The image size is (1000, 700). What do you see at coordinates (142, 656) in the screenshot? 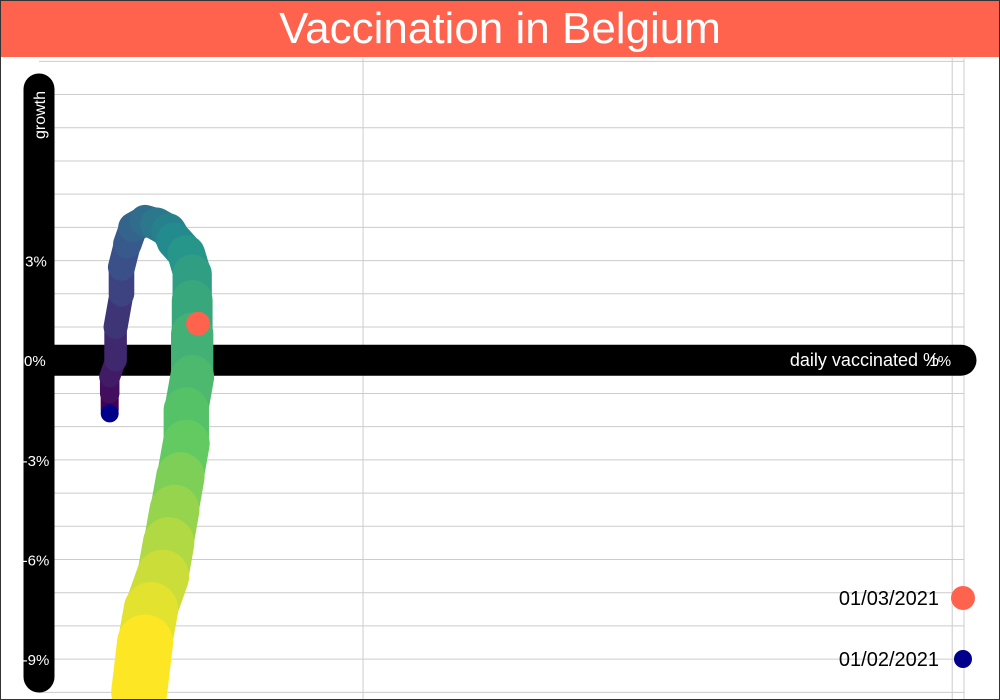
I see `path-segment` at bounding box center [142, 656].